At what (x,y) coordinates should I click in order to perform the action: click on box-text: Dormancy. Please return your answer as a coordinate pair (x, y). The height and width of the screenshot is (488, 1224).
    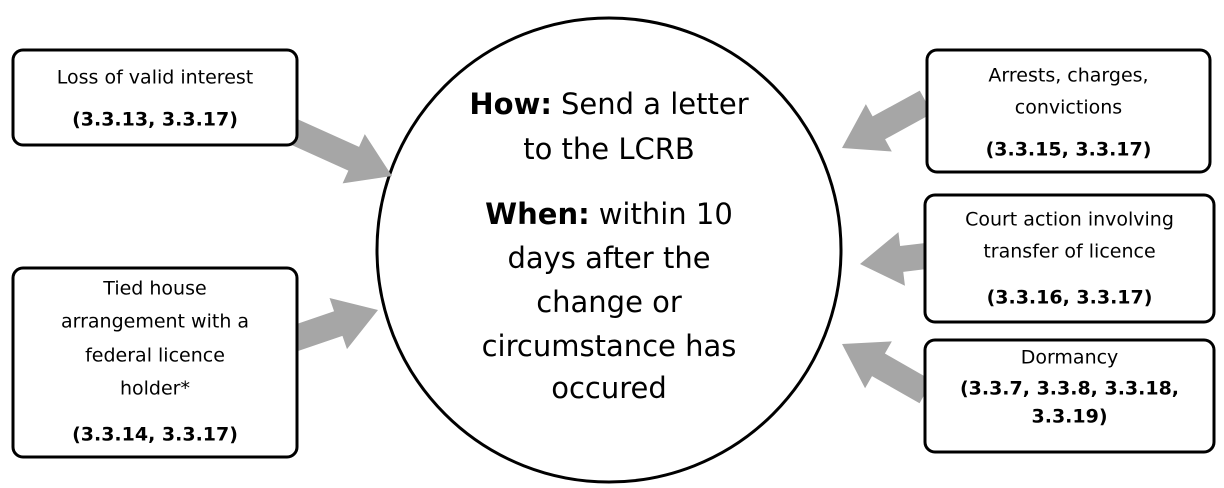
    Looking at the image, I should click on (1070, 358).